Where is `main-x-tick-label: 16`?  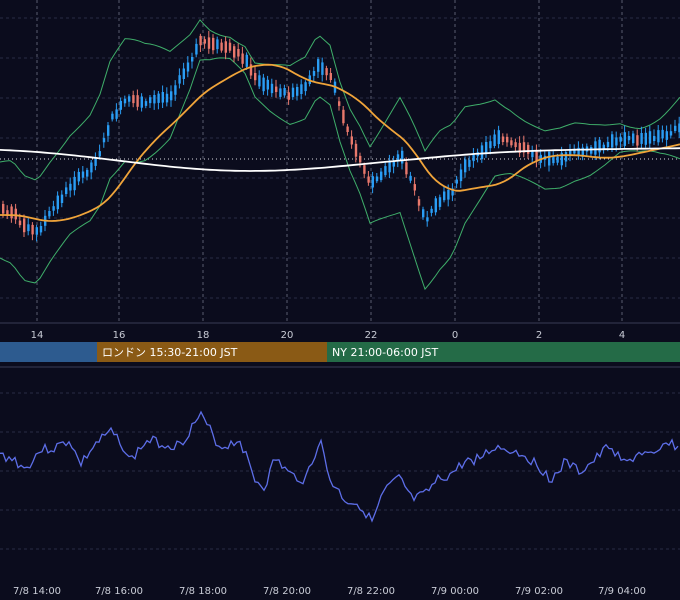
main-x-tick-label: 16 is located at coordinates (119, 335).